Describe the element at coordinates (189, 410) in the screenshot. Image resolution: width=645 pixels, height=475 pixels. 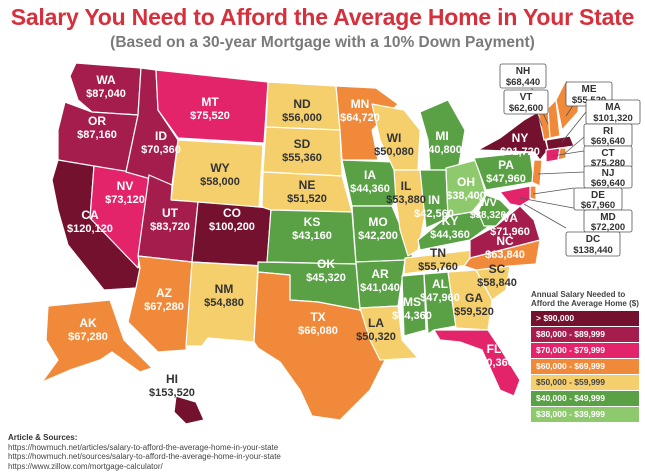
I see `state-hi` at that location.